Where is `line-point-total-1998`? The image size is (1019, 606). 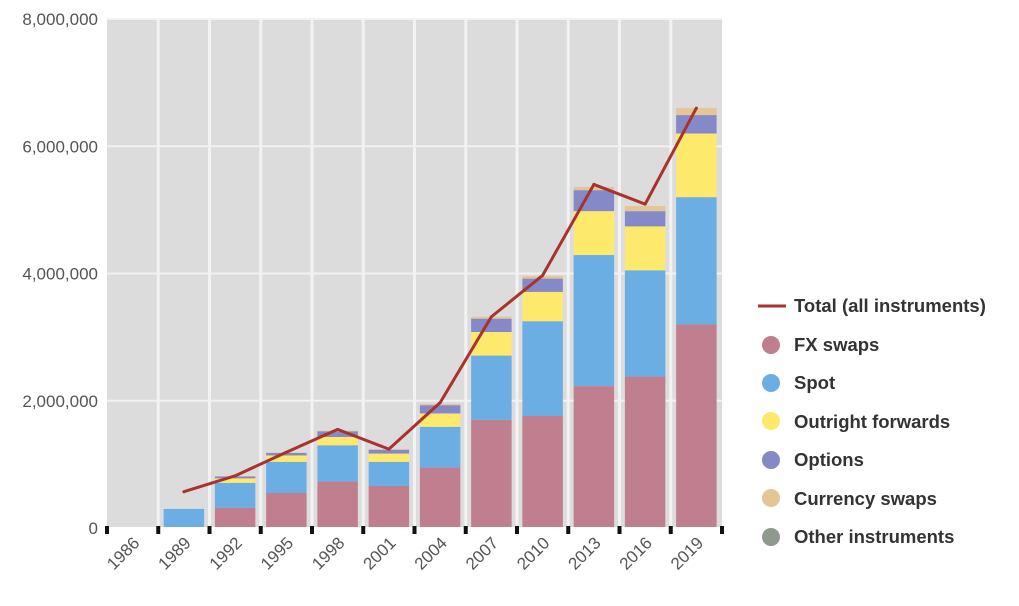
line-point-total-1998 is located at coordinates (338, 429).